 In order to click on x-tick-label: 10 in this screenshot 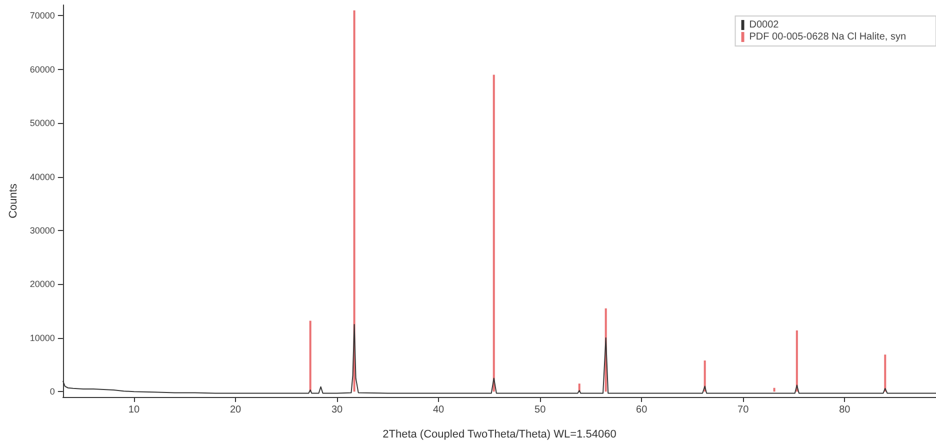, I will do `click(134, 410)`.